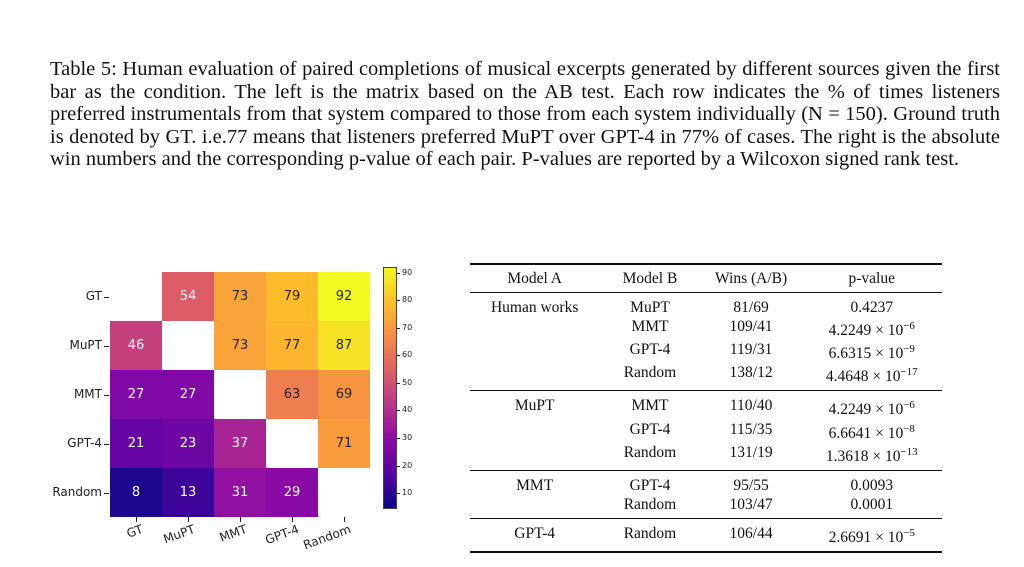 The height and width of the screenshot is (567, 1024). Describe the element at coordinates (909, 428) in the screenshot. I see `p-value-exponent: −8` at that location.